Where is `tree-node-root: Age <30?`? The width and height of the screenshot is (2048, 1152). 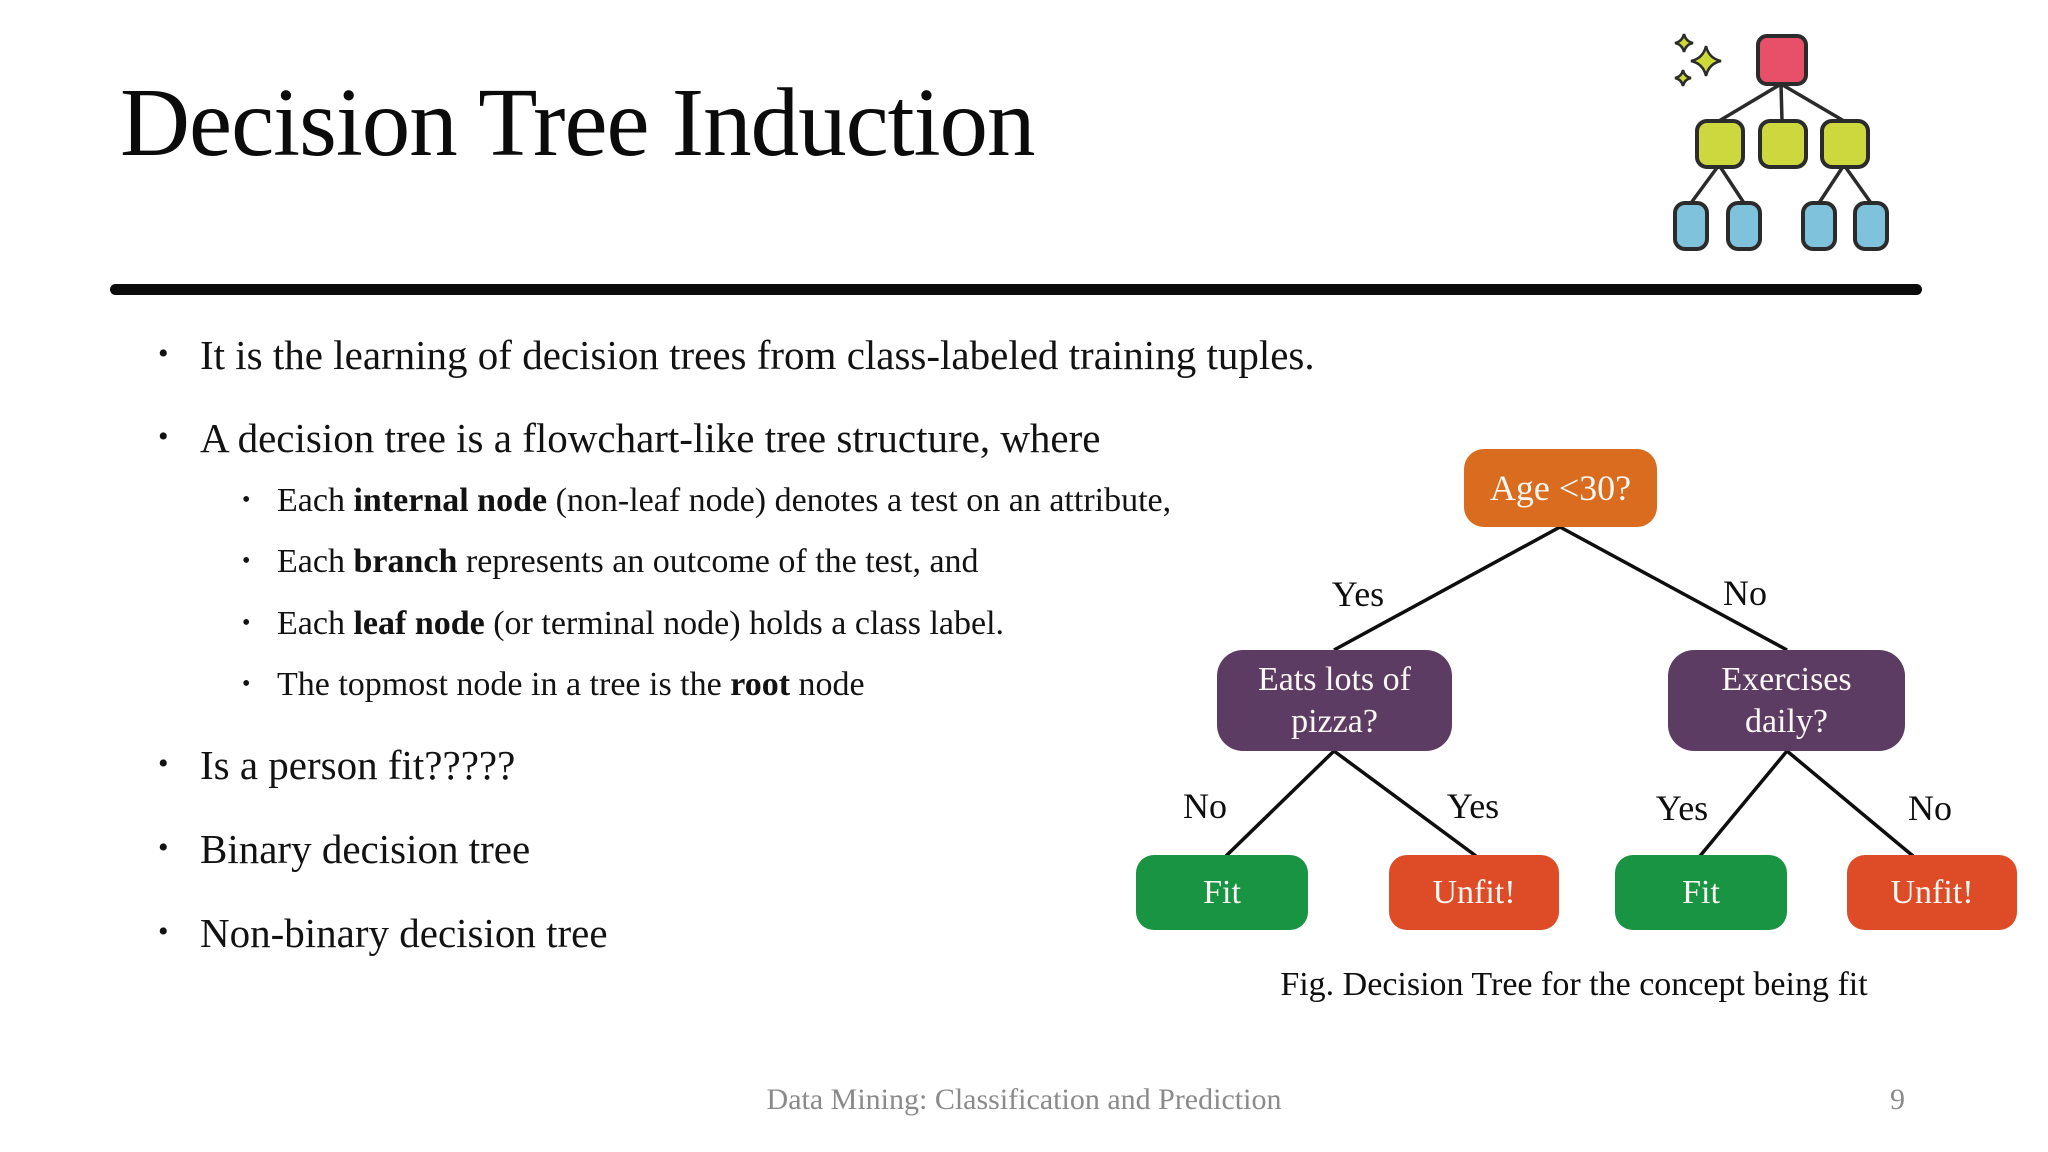
tree-node-root: Age <30? is located at coordinates (1560, 488).